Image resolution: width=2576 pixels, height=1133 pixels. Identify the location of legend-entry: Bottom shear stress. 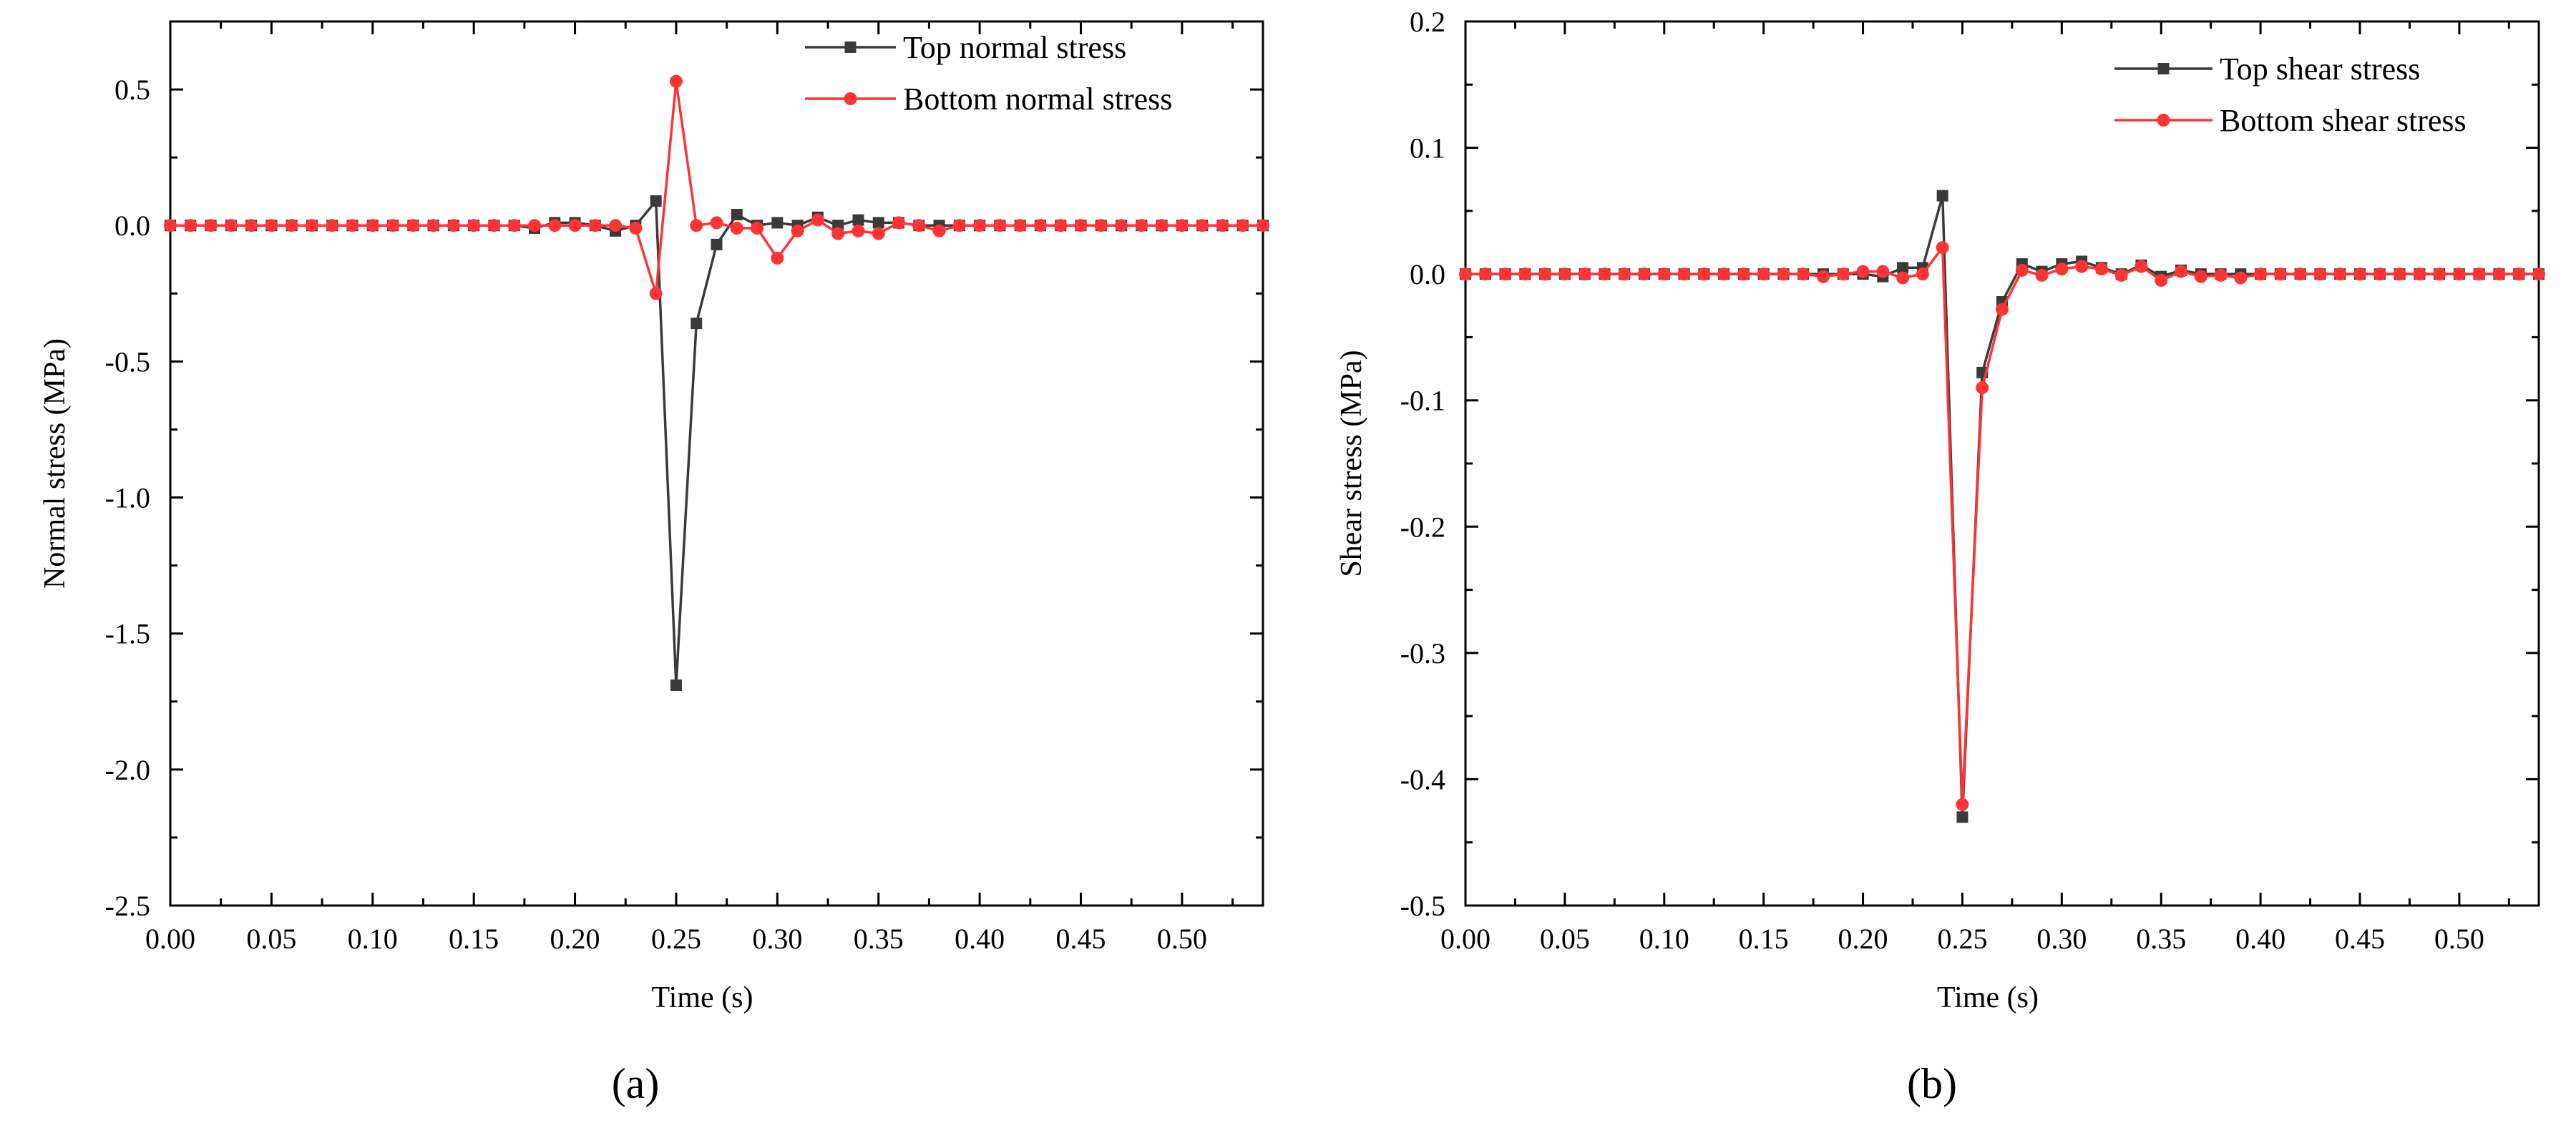
(2290, 120).